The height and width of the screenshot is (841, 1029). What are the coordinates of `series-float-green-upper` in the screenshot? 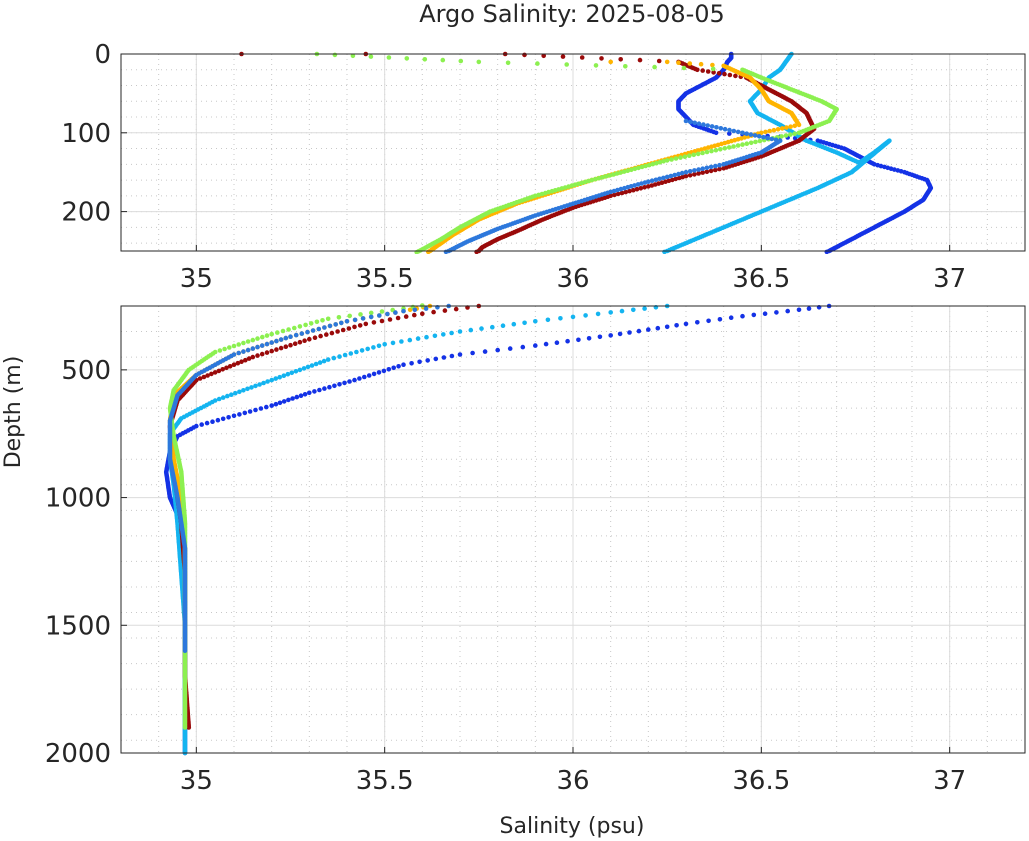 It's located at (576, 152).